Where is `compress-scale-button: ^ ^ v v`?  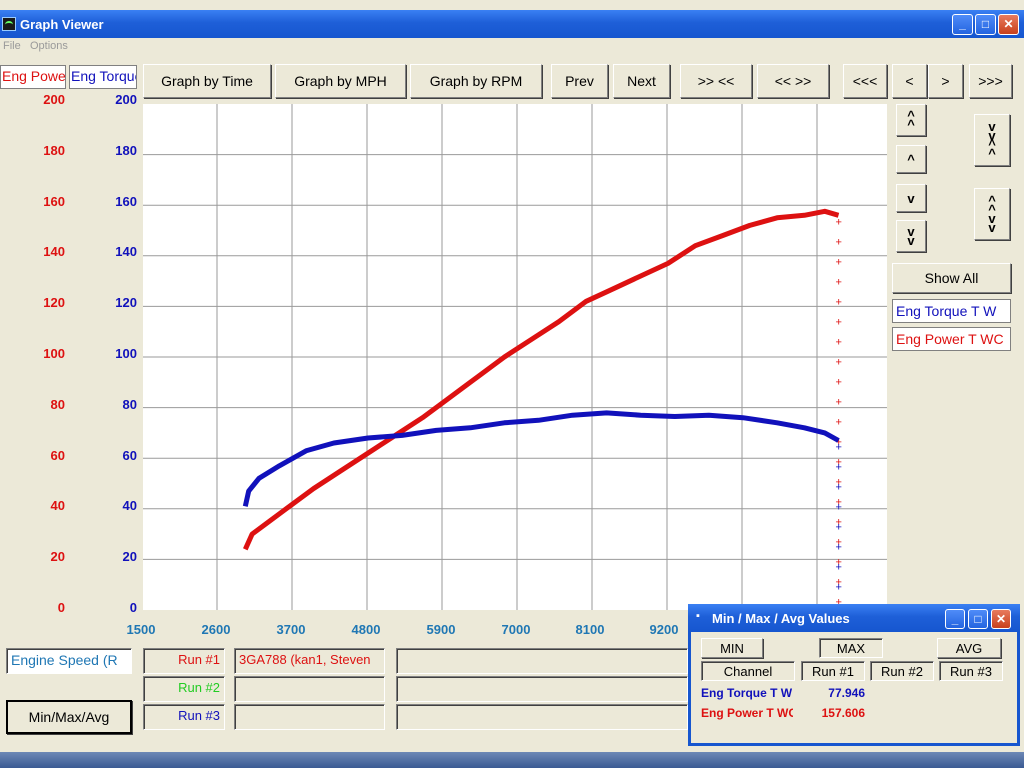 compress-scale-button: ^ ^ v v is located at coordinates (992, 214).